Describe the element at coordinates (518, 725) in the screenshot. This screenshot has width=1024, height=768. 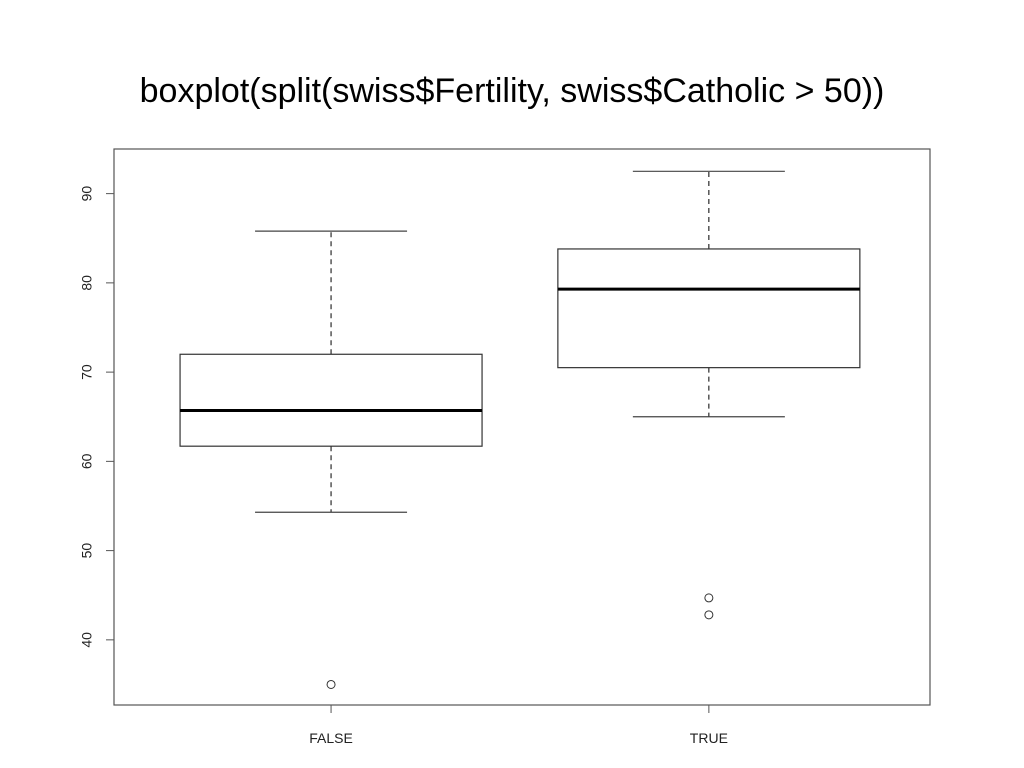
I see `x-axis: FALSE TRUE` at that location.